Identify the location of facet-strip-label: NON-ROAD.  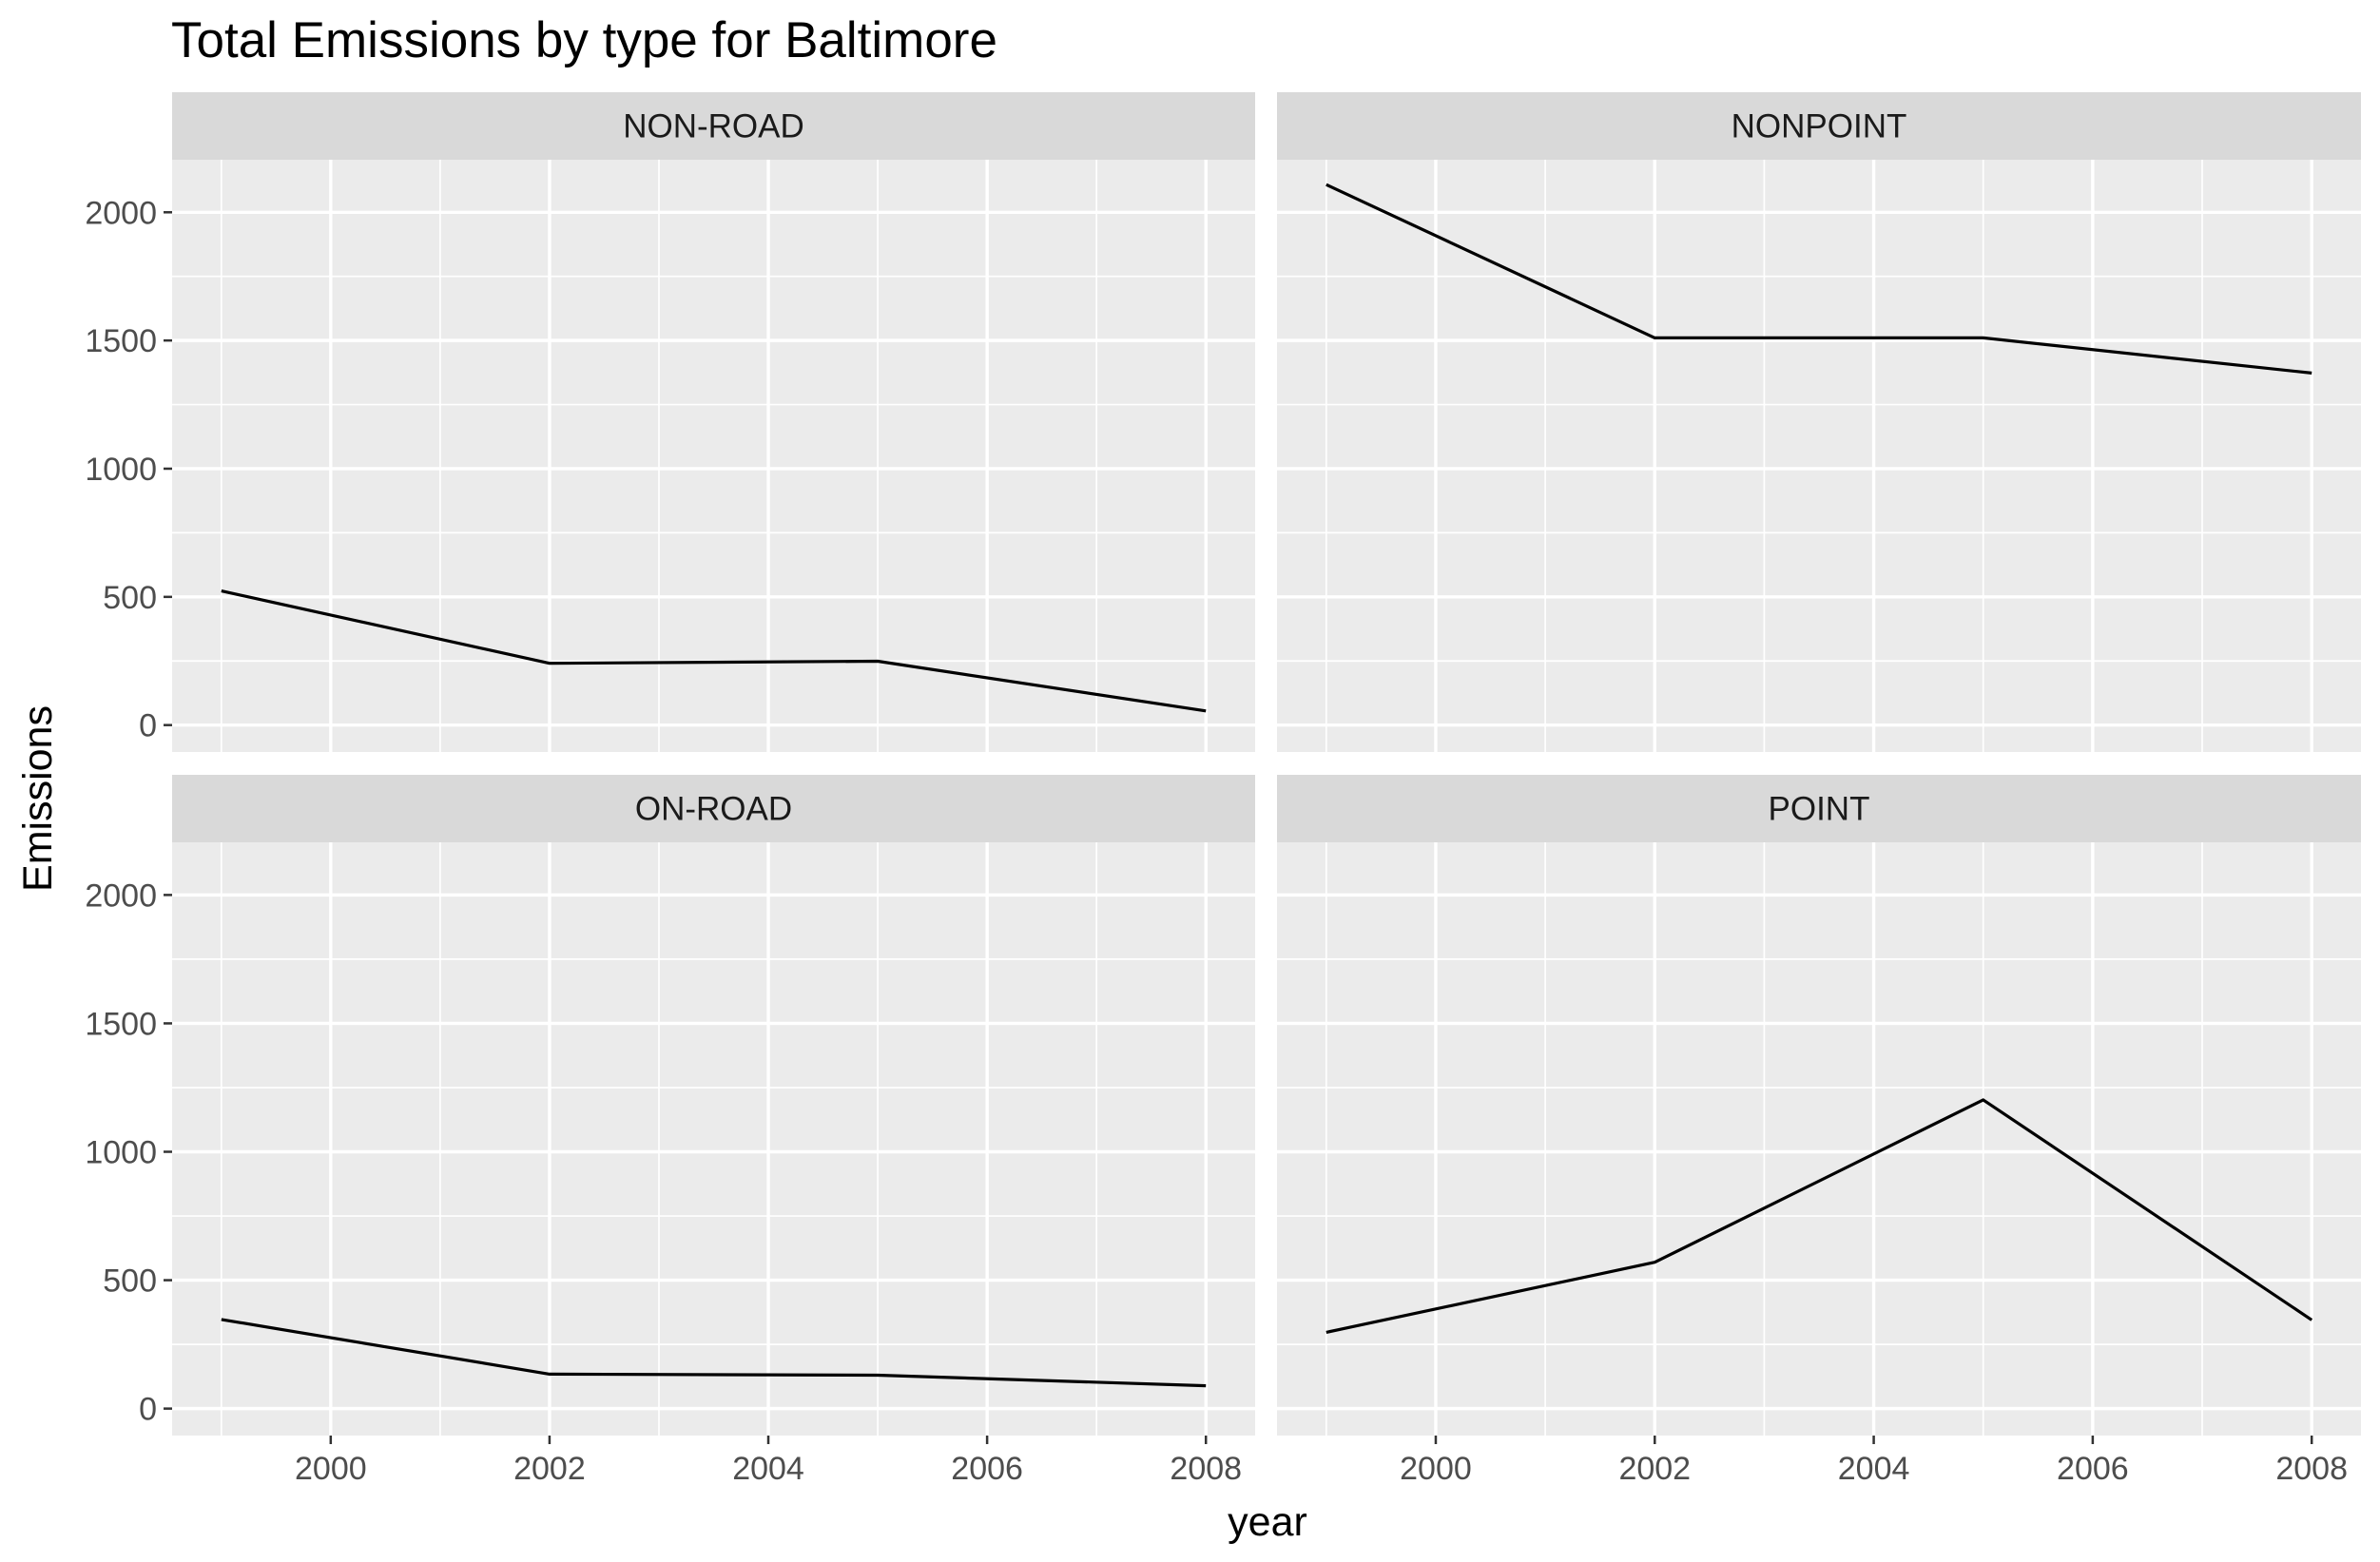
(714, 126).